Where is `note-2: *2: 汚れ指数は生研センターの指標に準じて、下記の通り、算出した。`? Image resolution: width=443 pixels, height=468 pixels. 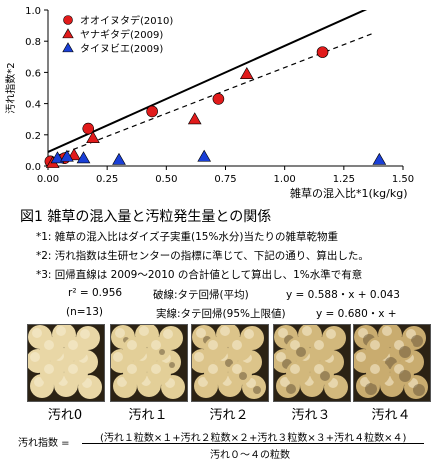 note-2: *2: 汚れ指数は生研センターの指標に準じて、下記の通り、算出した。 is located at coordinates (202, 256).